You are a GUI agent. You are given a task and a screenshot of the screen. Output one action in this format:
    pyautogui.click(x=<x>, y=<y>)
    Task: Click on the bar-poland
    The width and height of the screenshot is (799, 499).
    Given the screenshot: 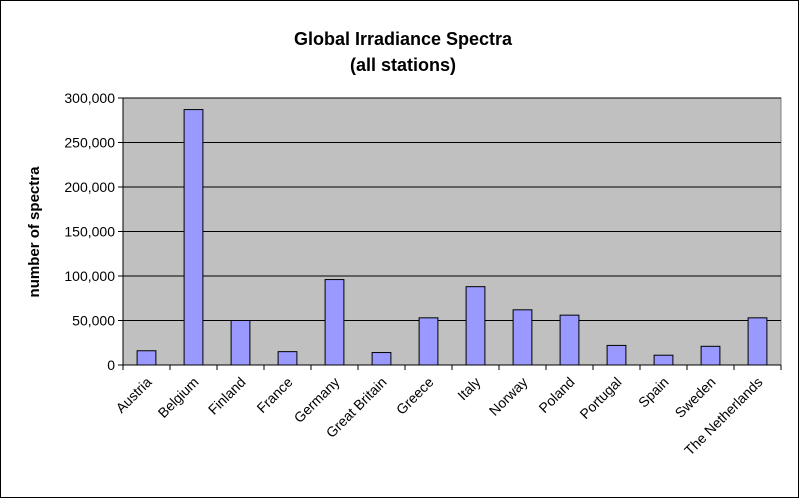 What is the action you would take?
    pyautogui.click(x=569, y=340)
    